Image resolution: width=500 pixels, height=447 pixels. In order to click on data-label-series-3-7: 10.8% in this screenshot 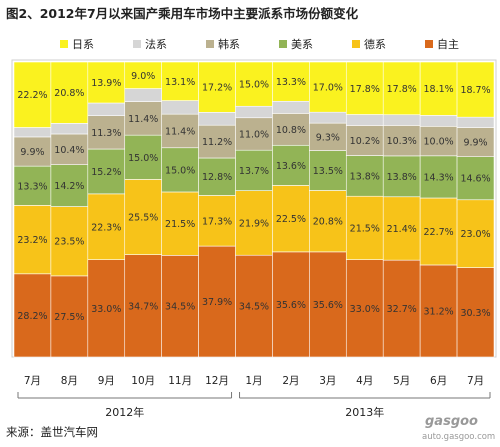, I will do `click(291, 130)`.